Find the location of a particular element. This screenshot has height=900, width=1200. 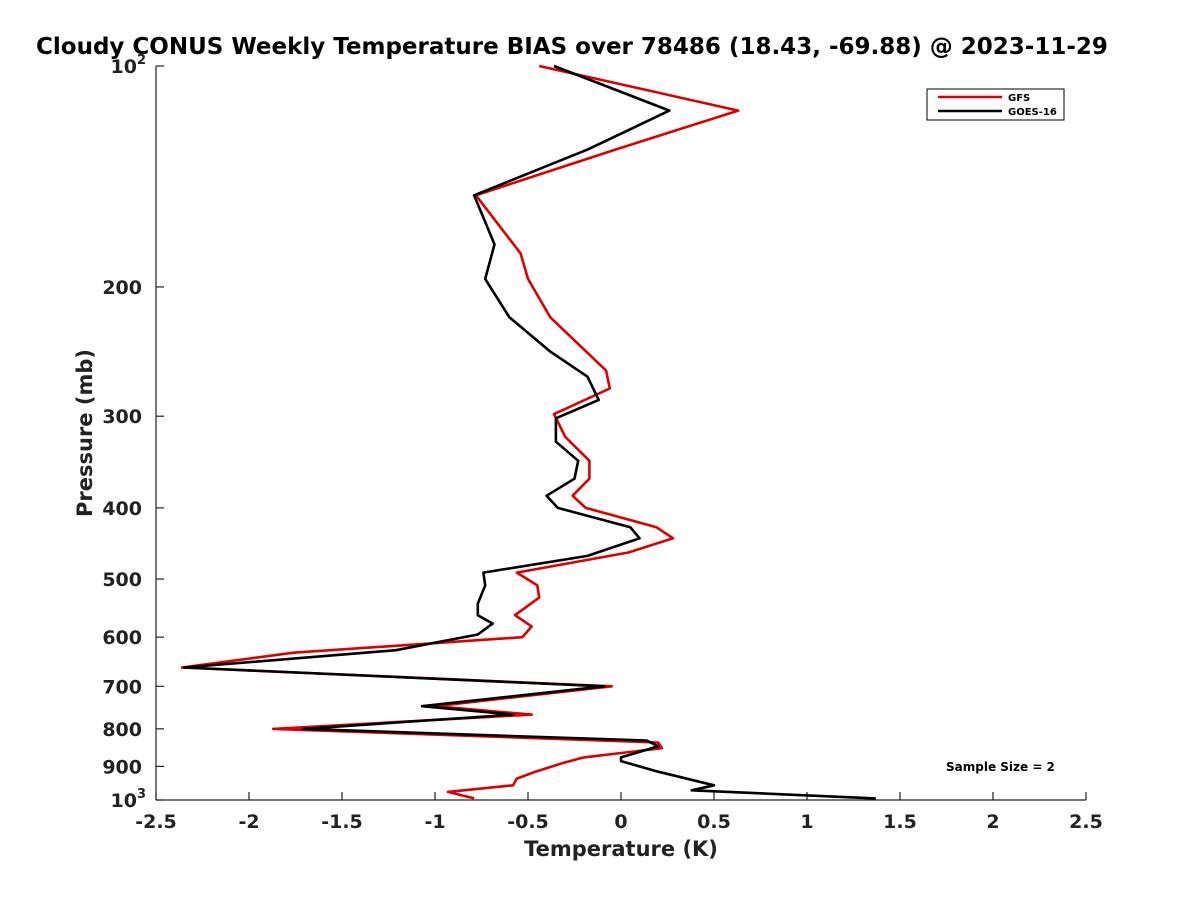

sample-size-note: Sample Size = 2 is located at coordinates (1000, 767).